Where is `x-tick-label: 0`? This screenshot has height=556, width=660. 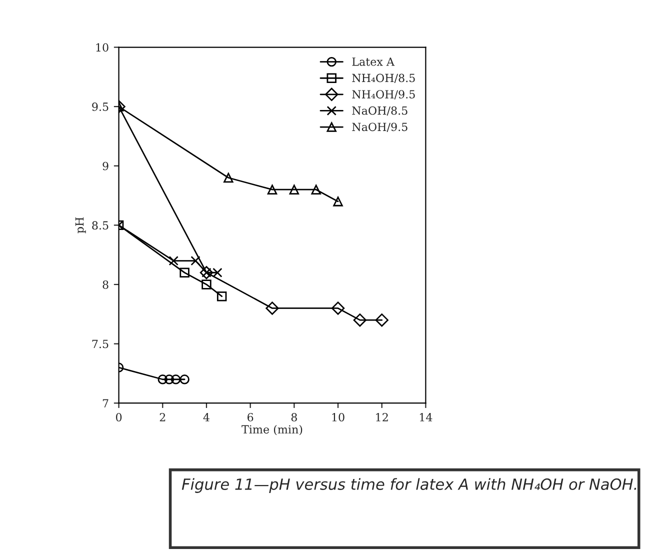
x-tick-label: 0 is located at coordinates (119, 417).